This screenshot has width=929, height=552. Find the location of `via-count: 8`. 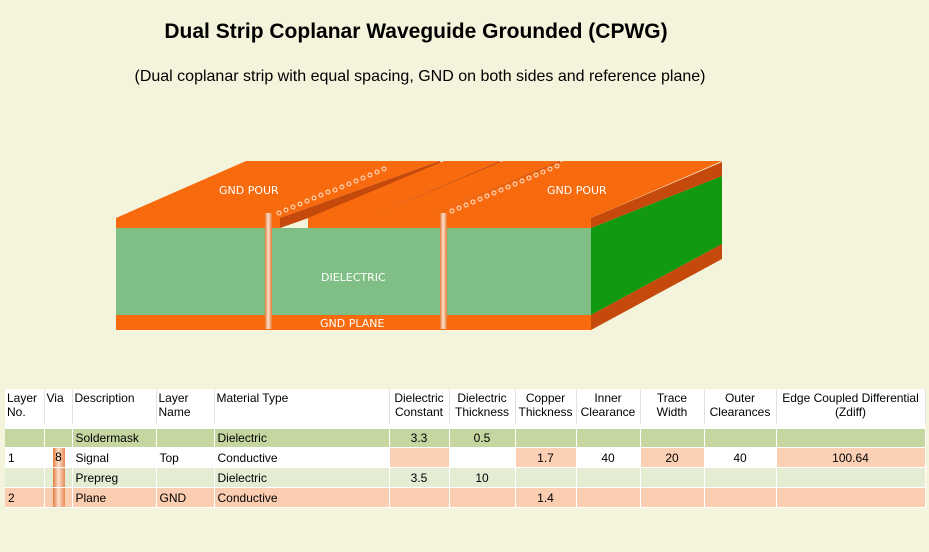

via-count: 8 is located at coordinates (58, 457).